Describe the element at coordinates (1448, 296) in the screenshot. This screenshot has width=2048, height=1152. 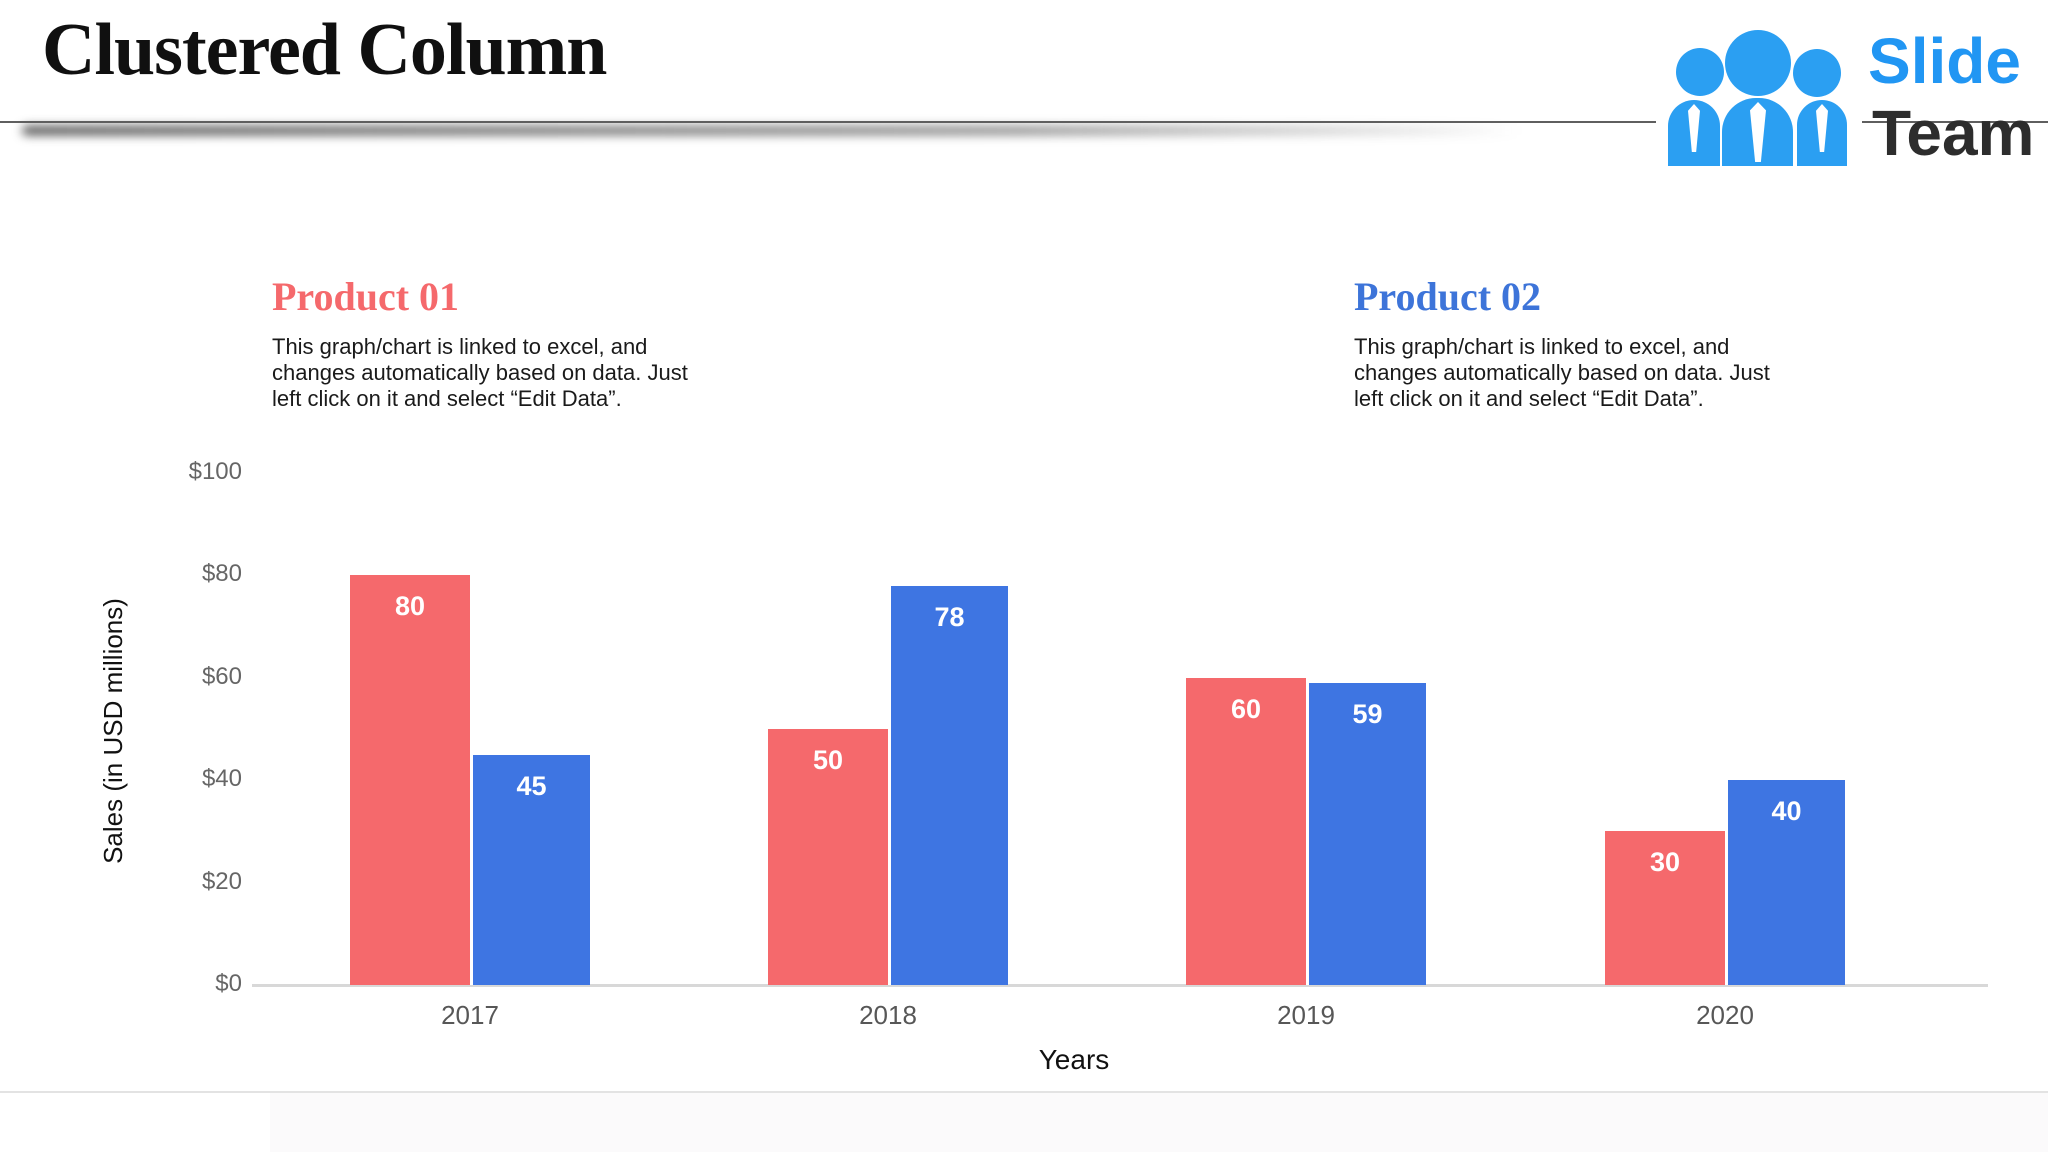
I see `product2-heading: Product 02` at that location.